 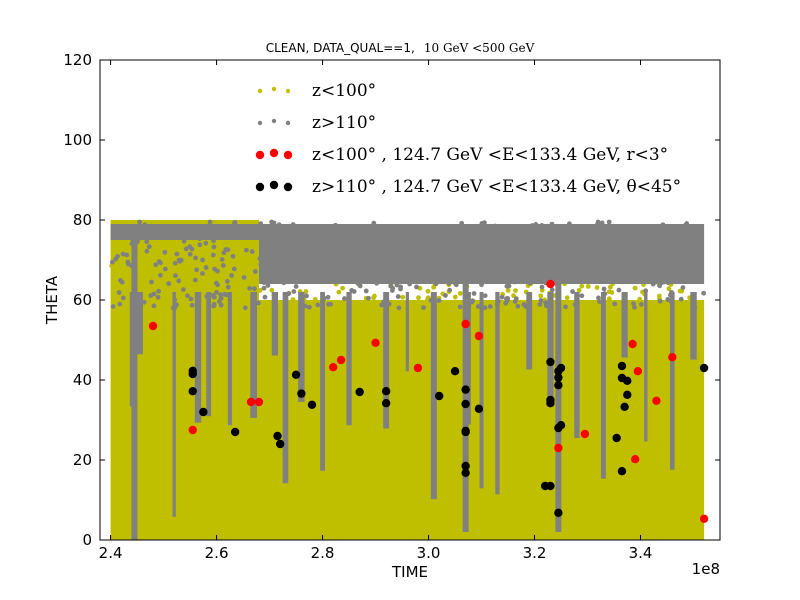 What do you see at coordinates (641, 553) in the screenshot?
I see `x-tick-label: 3.4` at bounding box center [641, 553].